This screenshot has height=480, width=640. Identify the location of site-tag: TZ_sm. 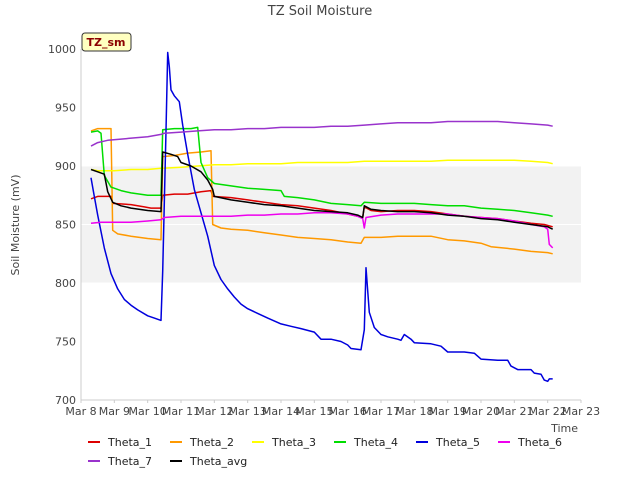
(106, 42).